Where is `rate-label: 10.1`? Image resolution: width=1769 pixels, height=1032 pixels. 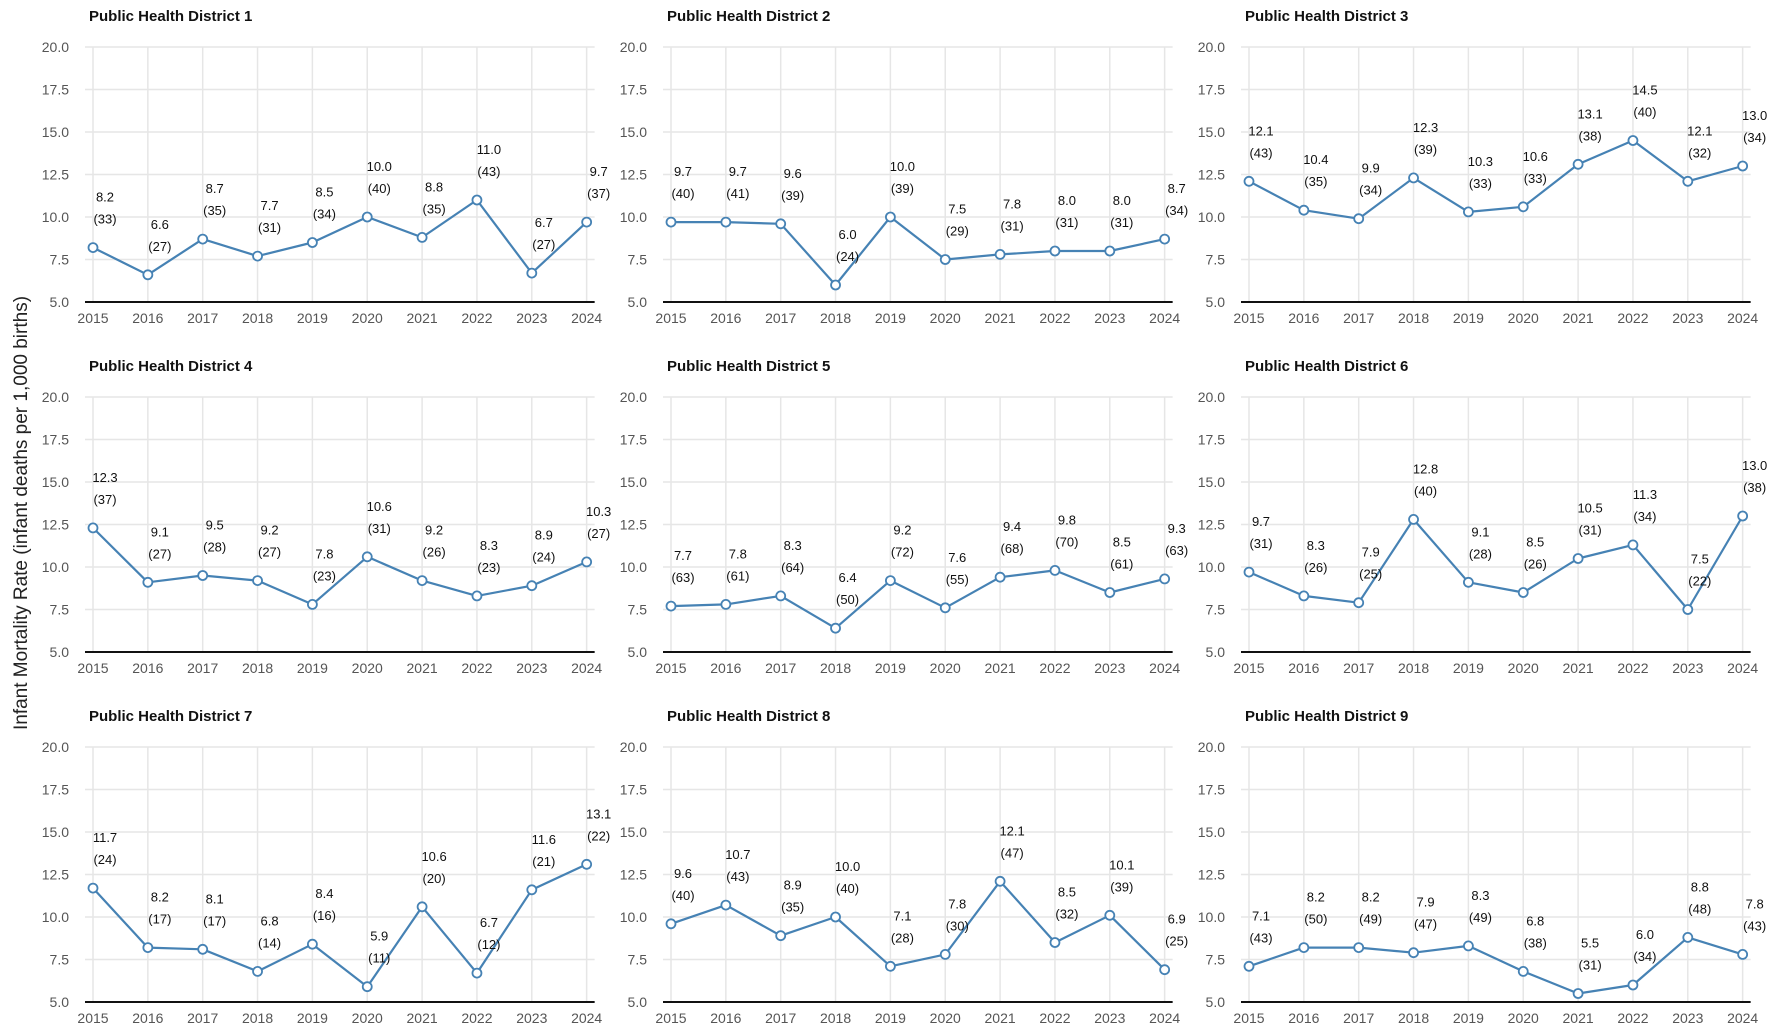 rate-label: 10.1 is located at coordinates (1121, 864).